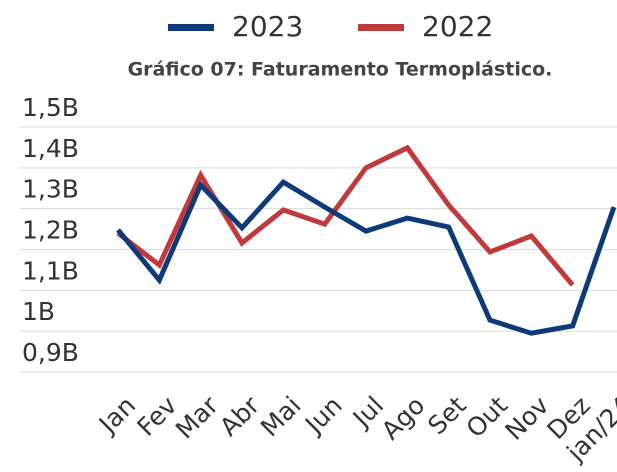 The height and width of the screenshot is (472, 617). Describe the element at coordinates (50, 189) in the screenshot. I see `y-tick-label: 1,3B` at that location.